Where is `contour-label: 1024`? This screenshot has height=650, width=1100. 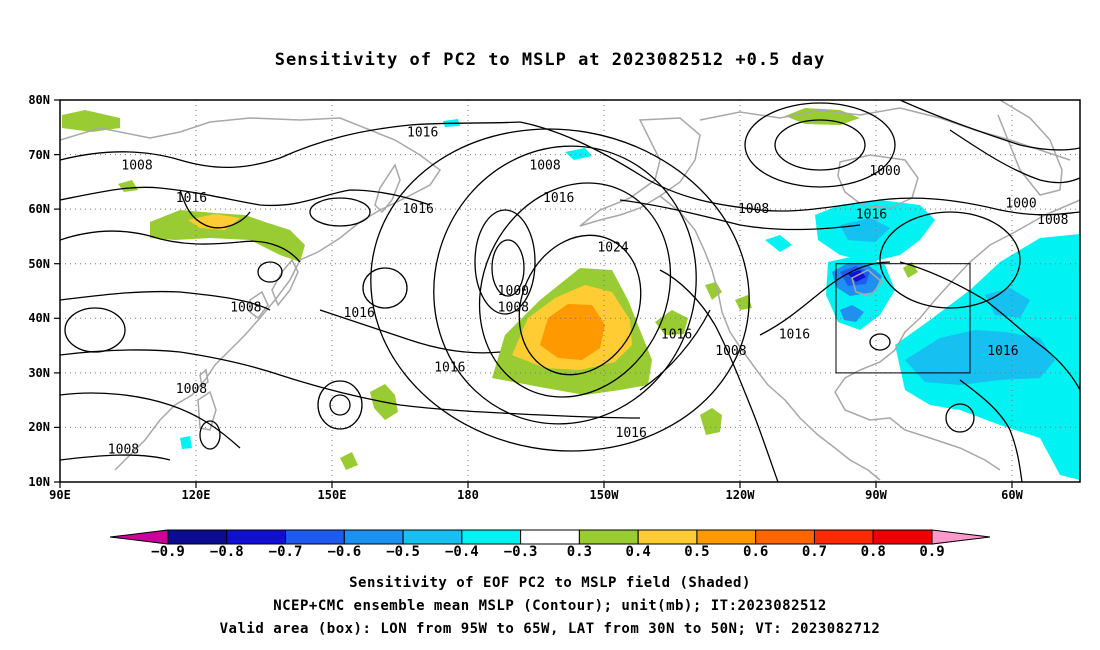 contour-label: 1024 is located at coordinates (612, 247).